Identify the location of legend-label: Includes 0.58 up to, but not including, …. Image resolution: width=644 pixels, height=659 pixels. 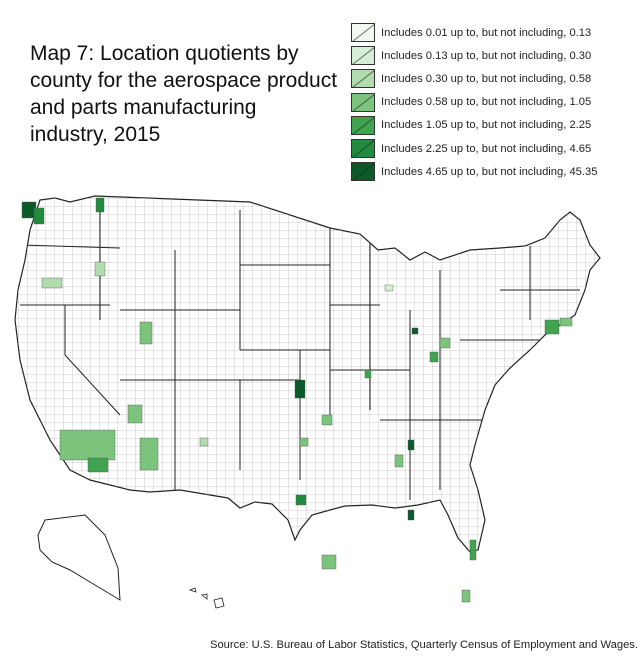
(486, 102).